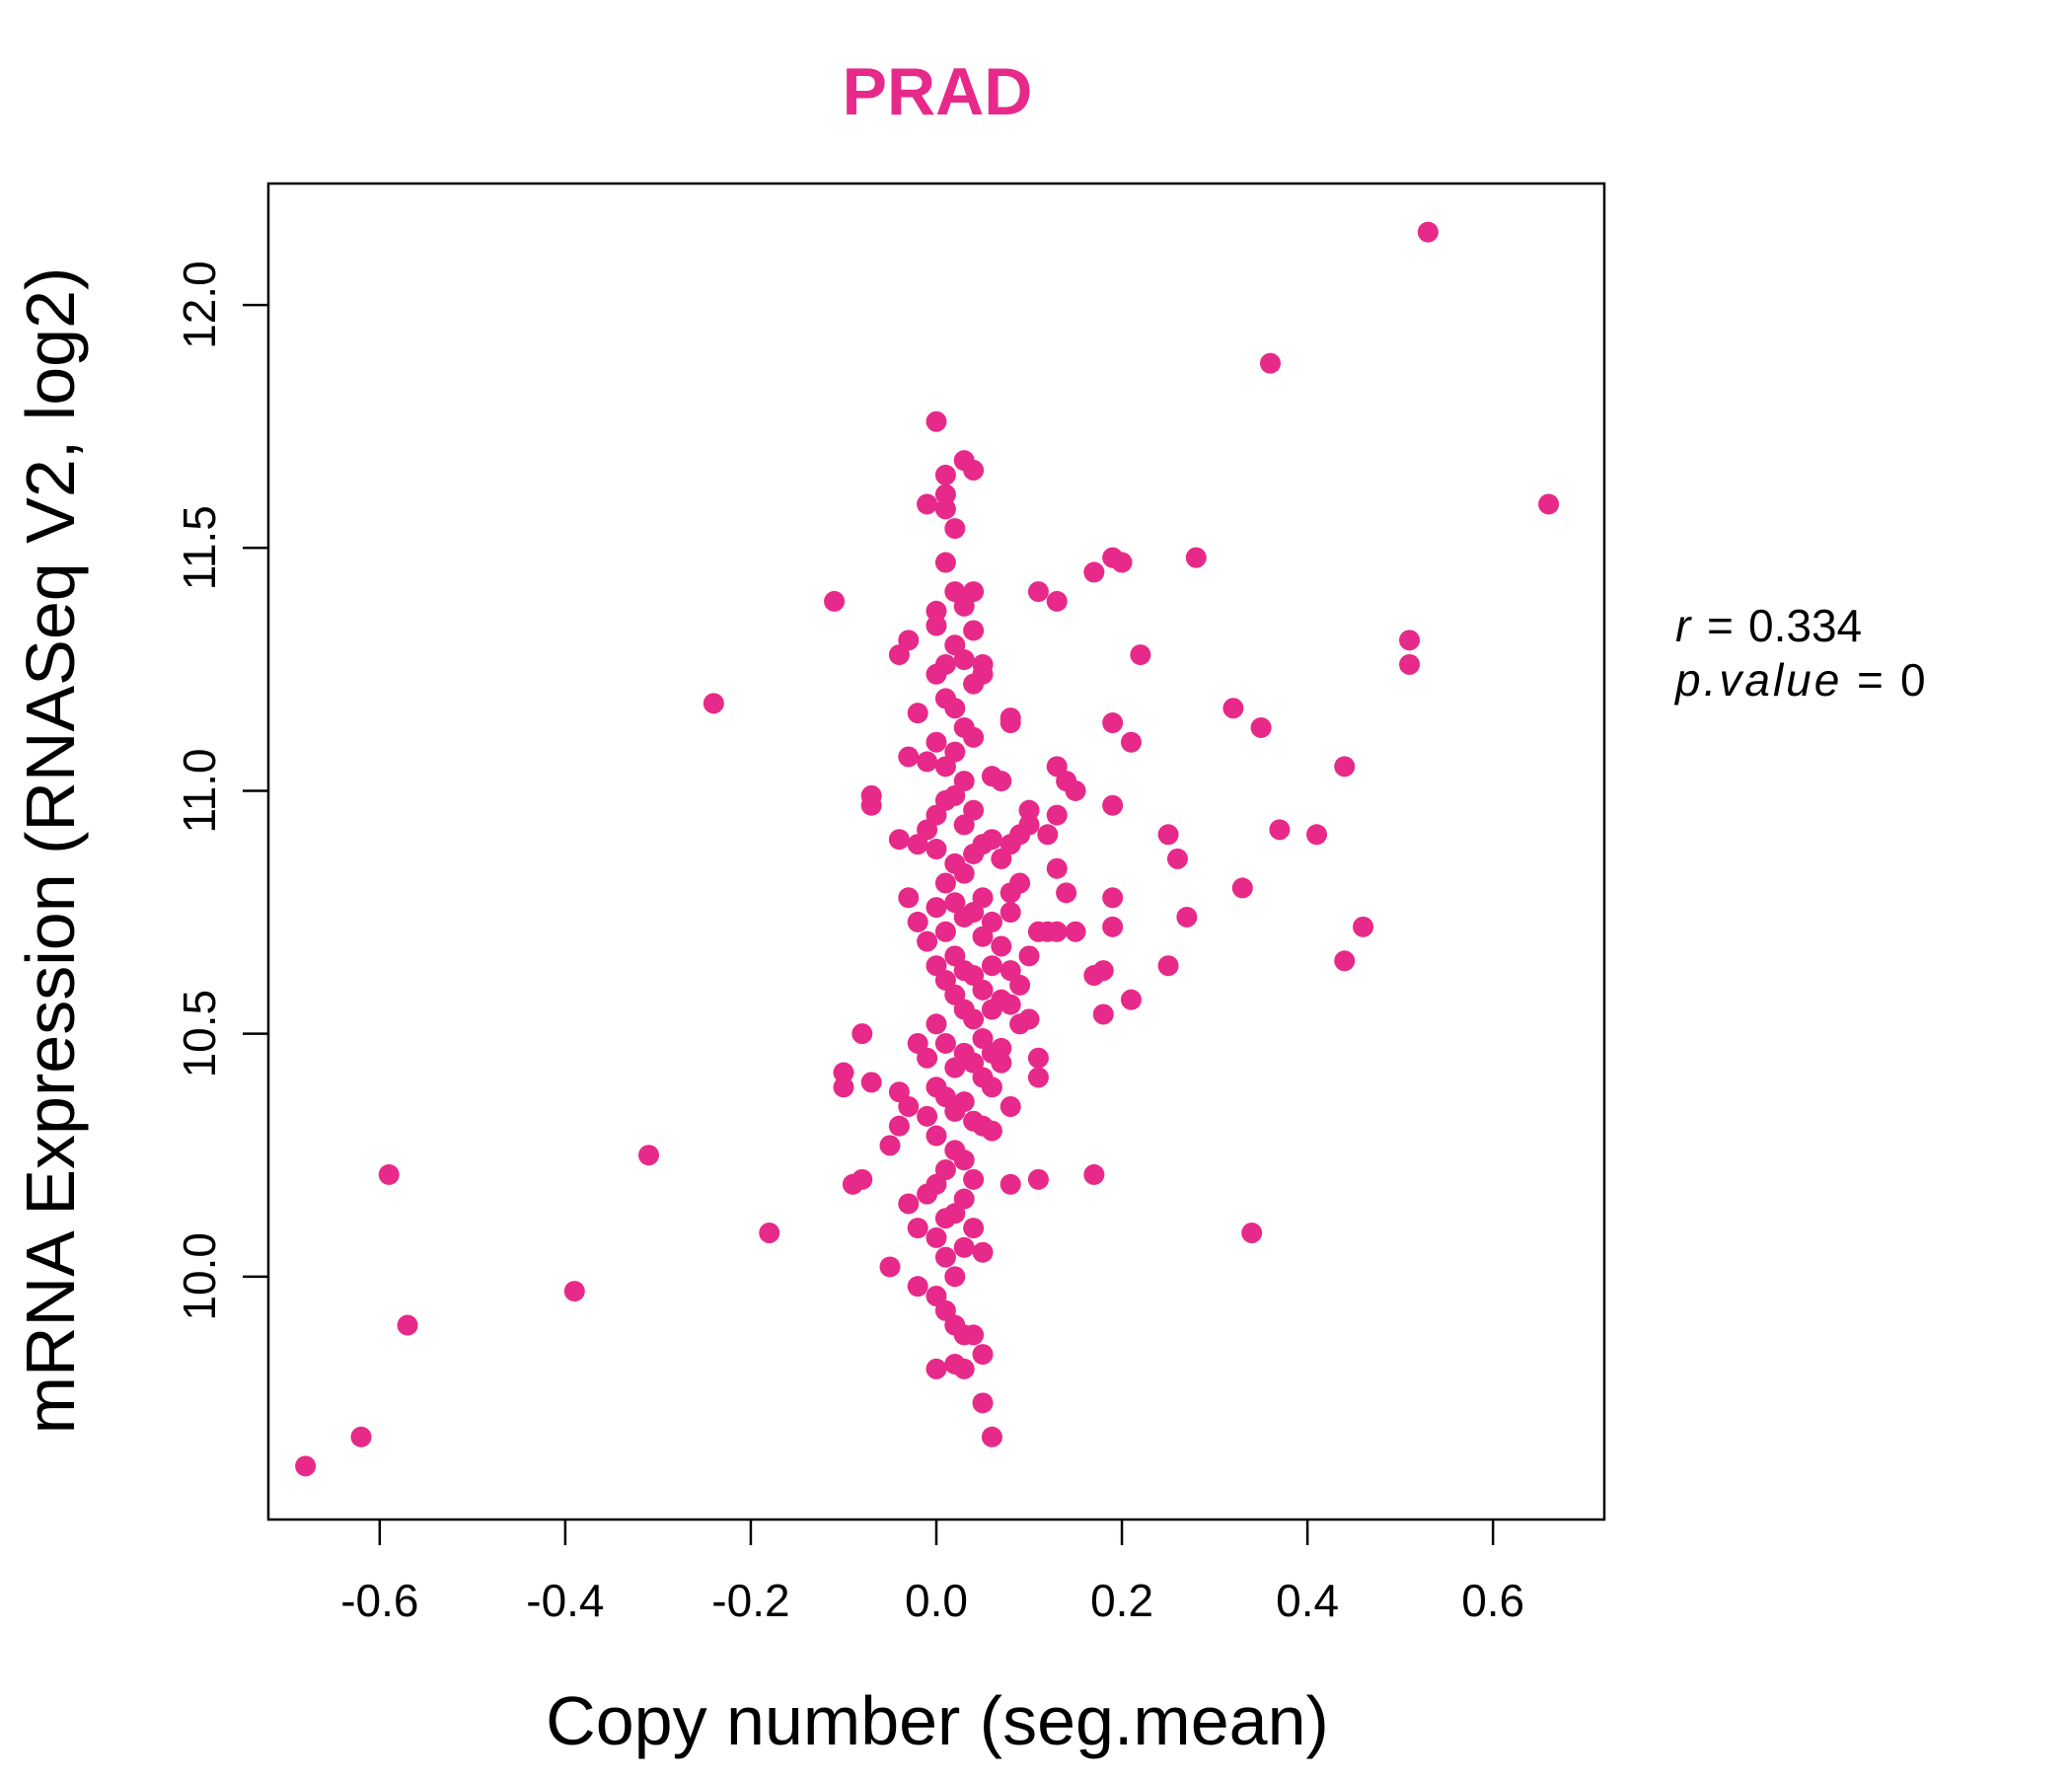 The image size is (2072, 1781). What do you see at coordinates (1870, 679) in the screenshot?
I see `p-value-equals-sign: =` at bounding box center [1870, 679].